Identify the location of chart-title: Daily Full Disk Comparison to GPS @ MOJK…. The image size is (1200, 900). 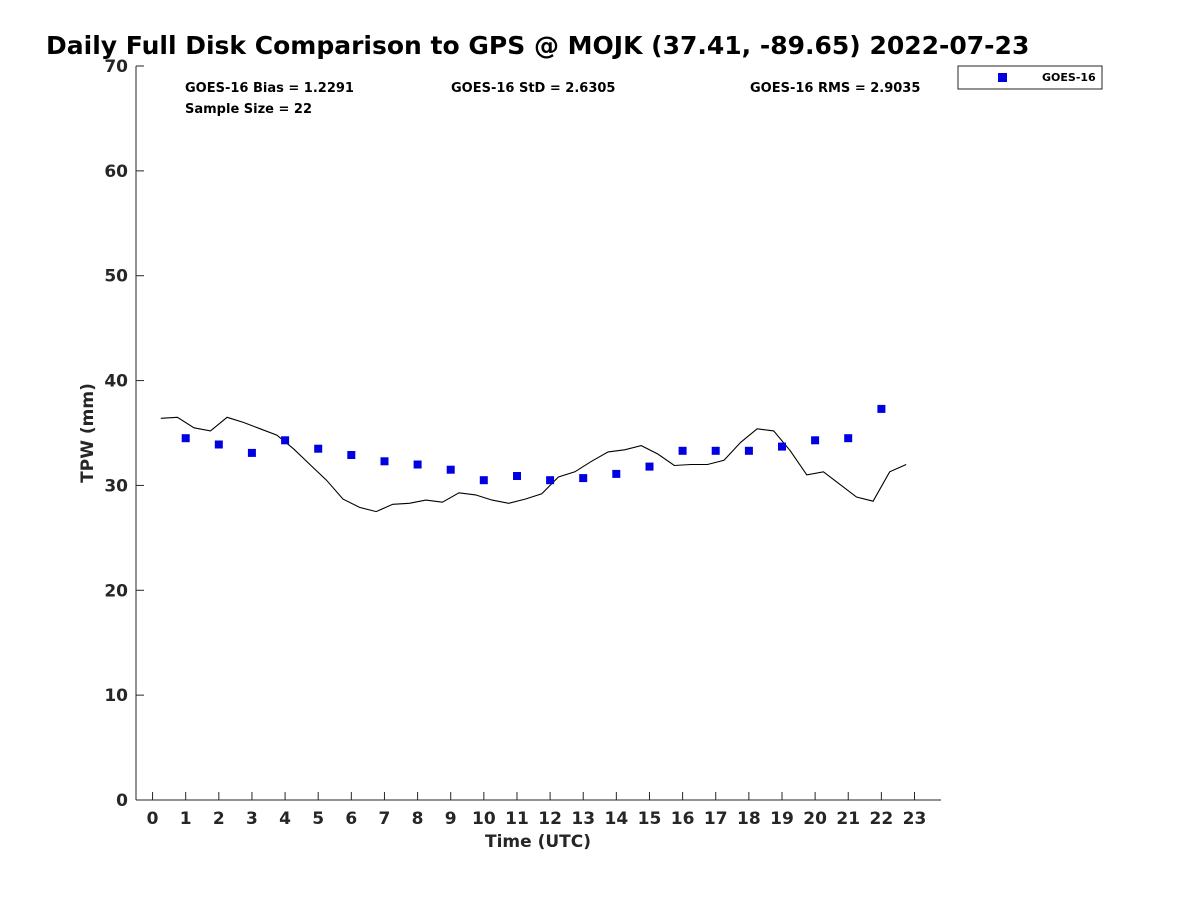
(537, 45).